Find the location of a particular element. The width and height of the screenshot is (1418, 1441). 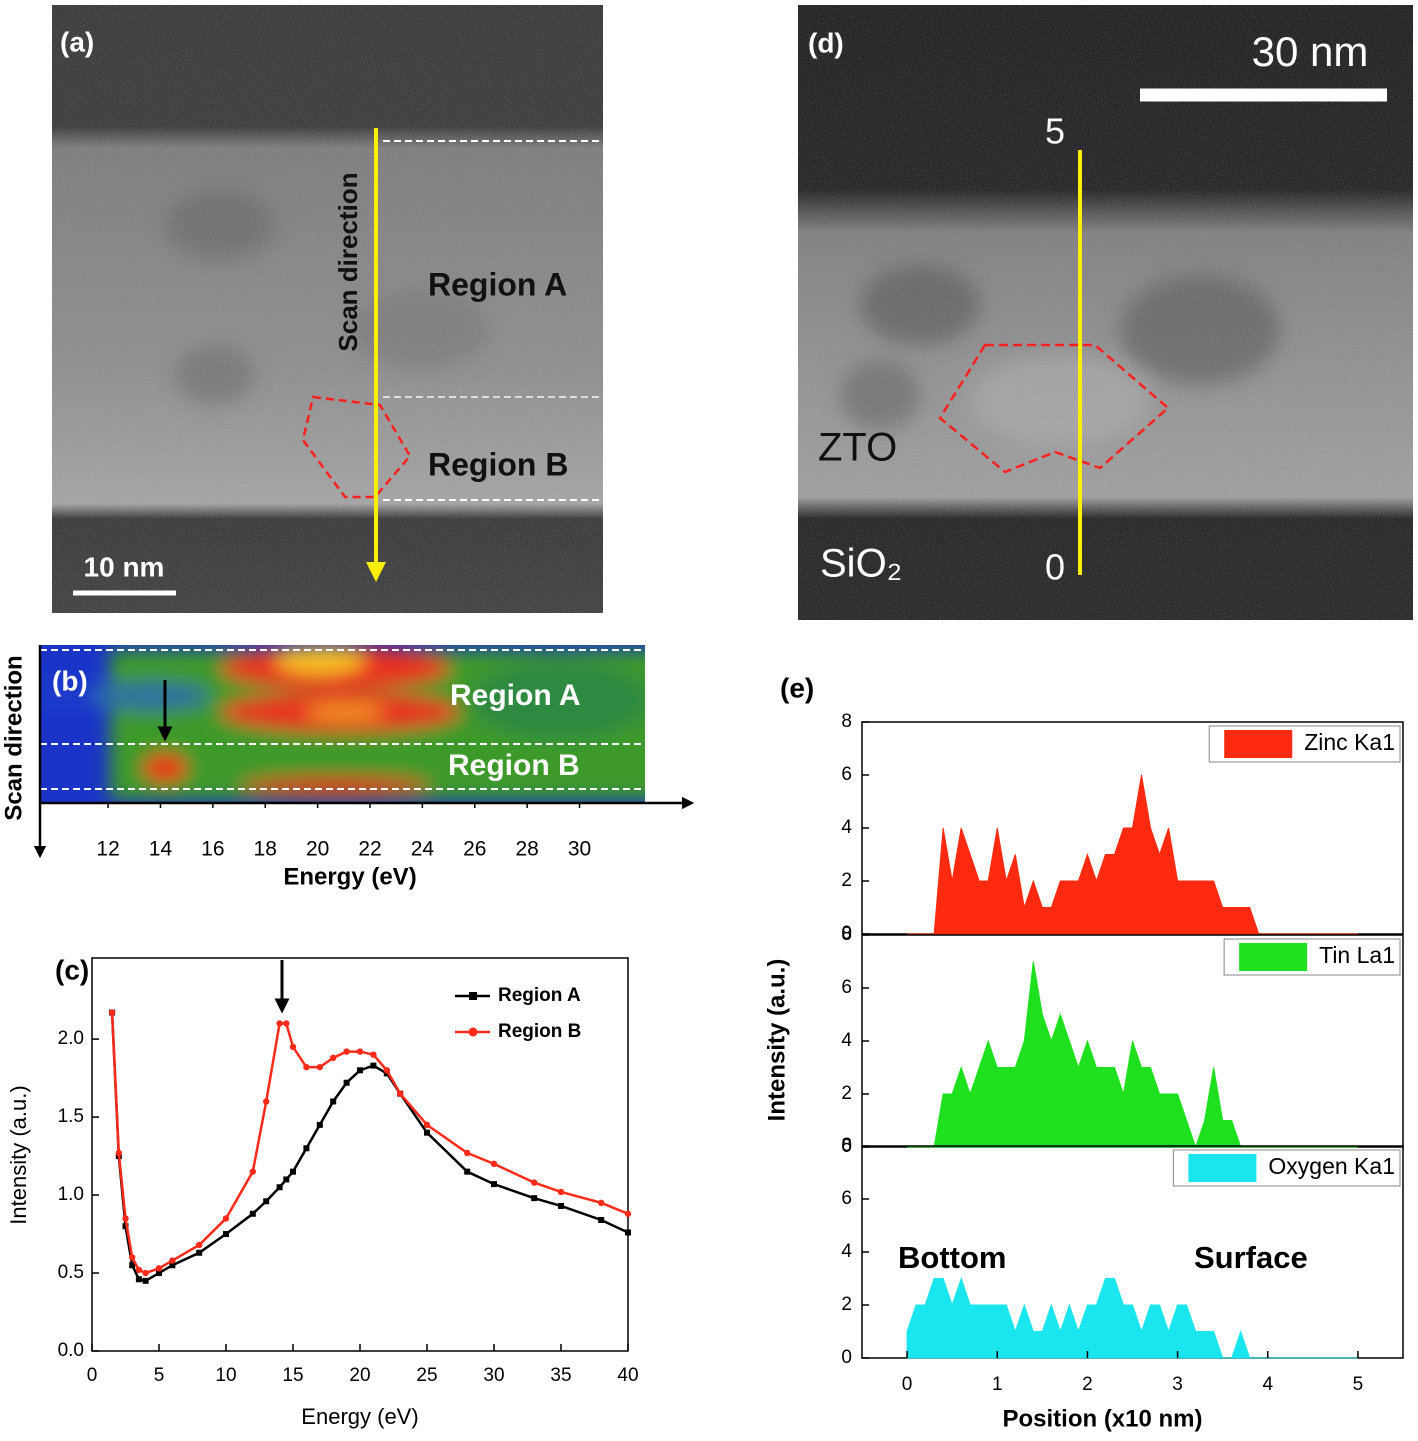

x-tick-label: 30 is located at coordinates (579, 849).